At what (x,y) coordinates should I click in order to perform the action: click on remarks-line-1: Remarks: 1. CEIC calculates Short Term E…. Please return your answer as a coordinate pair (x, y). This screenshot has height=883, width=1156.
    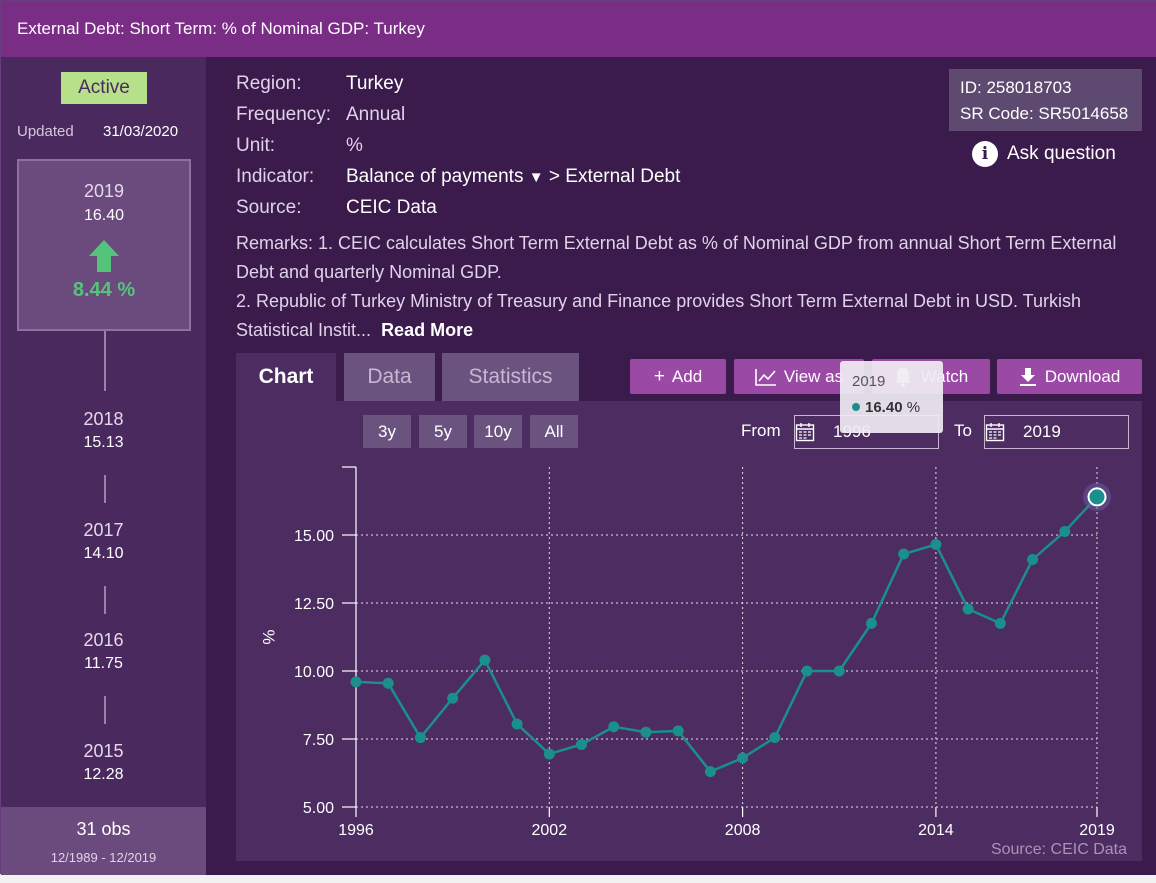
    Looking at the image, I should click on (676, 257).